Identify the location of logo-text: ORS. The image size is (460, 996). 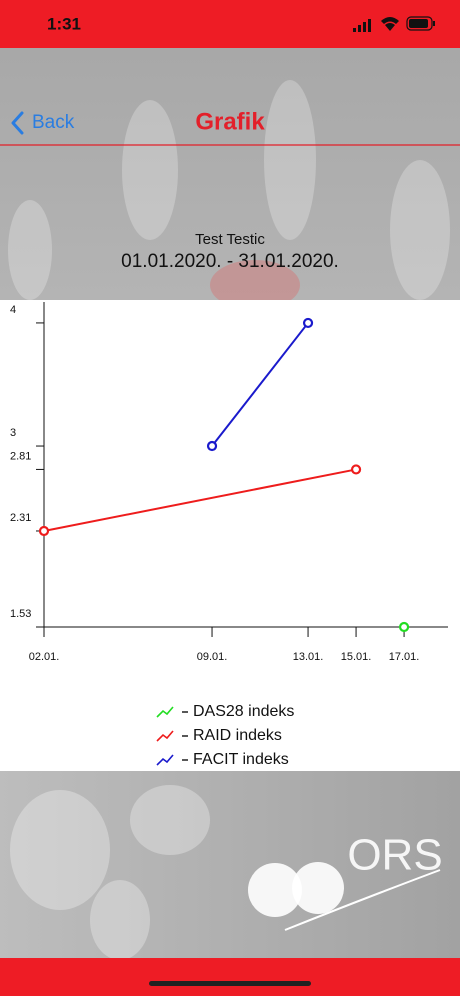
(394, 855).